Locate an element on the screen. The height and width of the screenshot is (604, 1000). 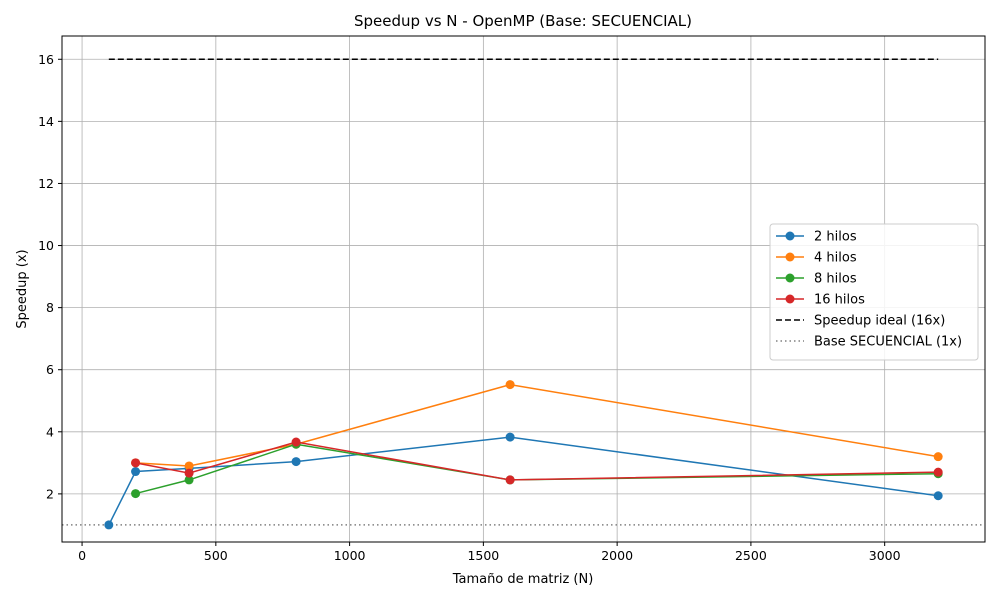
x-tick-label: 2000 is located at coordinates (617, 555).